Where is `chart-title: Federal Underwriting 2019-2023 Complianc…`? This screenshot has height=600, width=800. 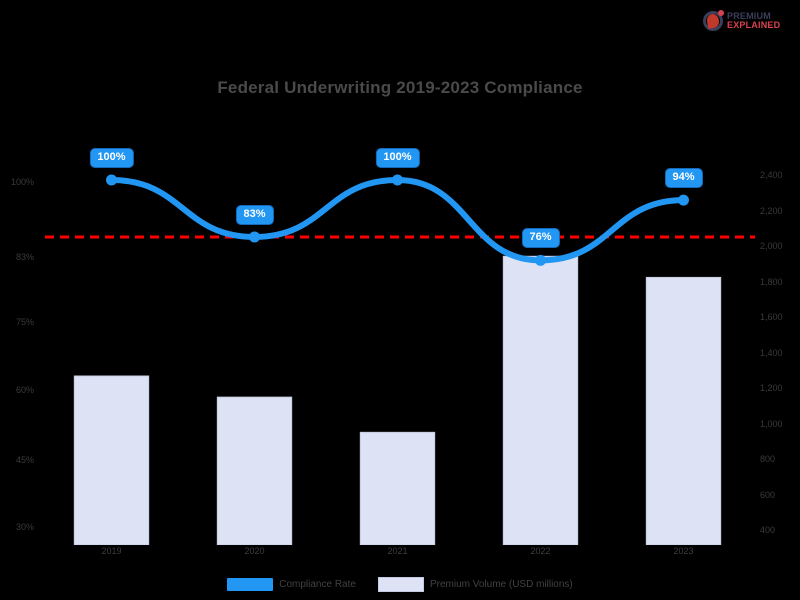
chart-title: Federal Underwriting 2019-2023 Complianc… is located at coordinates (400, 87).